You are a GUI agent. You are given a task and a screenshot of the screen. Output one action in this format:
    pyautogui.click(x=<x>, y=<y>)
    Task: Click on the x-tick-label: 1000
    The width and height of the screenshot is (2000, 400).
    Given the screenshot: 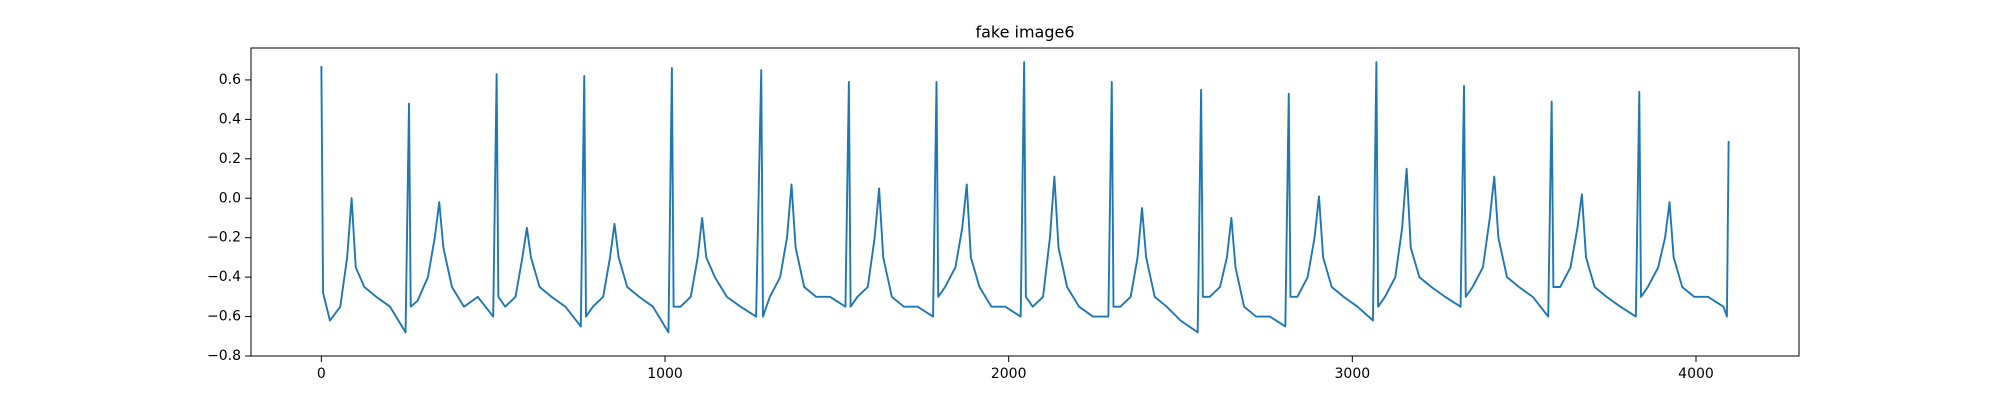 What is the action you would take?
    pyautogui.click(x=665, y=374)
    